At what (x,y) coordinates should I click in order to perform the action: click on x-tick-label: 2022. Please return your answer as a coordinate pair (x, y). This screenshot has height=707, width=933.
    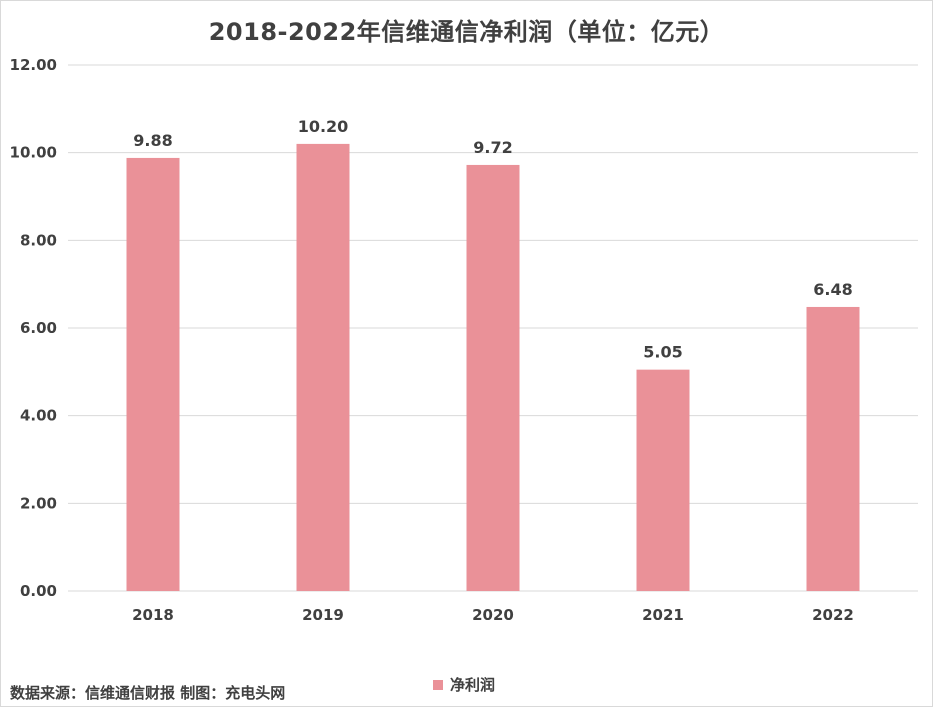
    Looking at the image, I should click on (833, 615).